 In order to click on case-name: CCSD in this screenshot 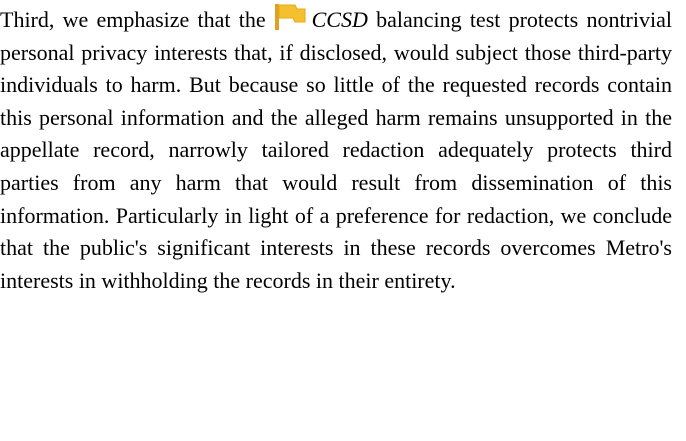, I will do `click(339, 19)`.